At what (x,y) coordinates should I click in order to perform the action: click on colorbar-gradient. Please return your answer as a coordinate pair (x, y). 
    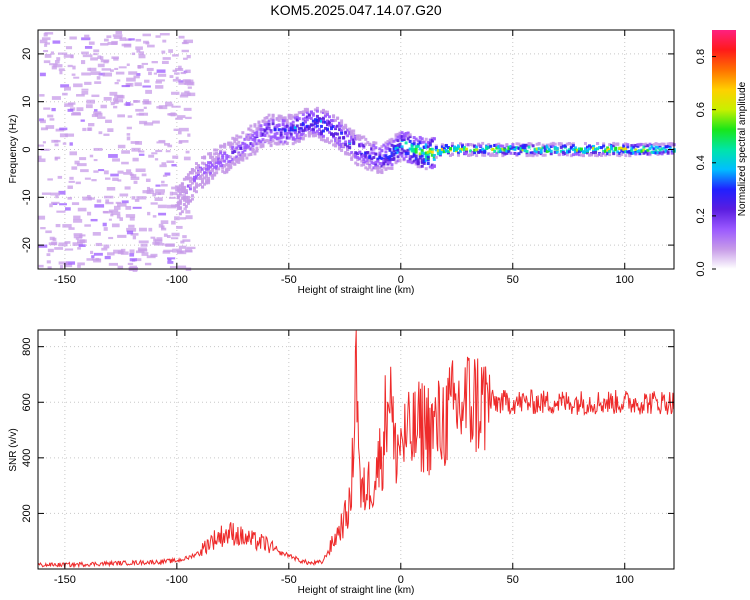
    Looking at the image, I should click on (724, 149).